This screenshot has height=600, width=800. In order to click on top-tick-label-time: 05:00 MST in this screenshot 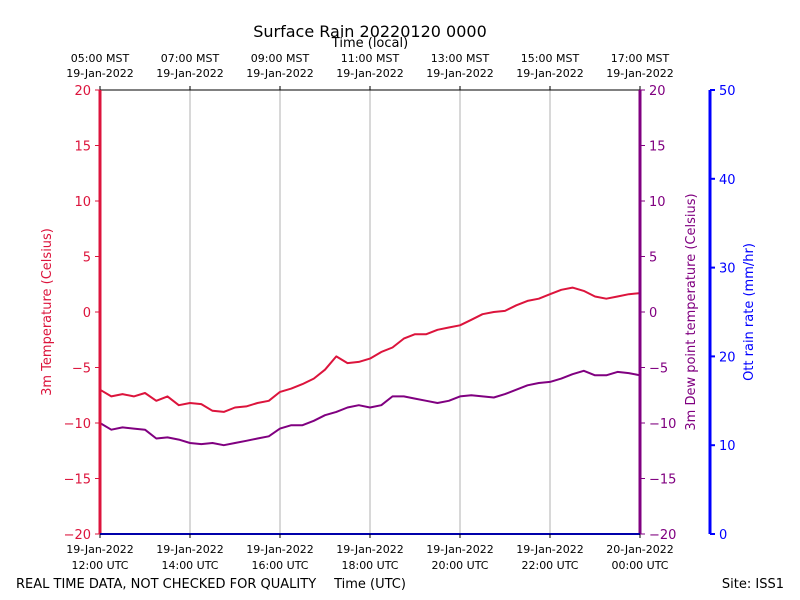, I will do `click(100, 58)`.